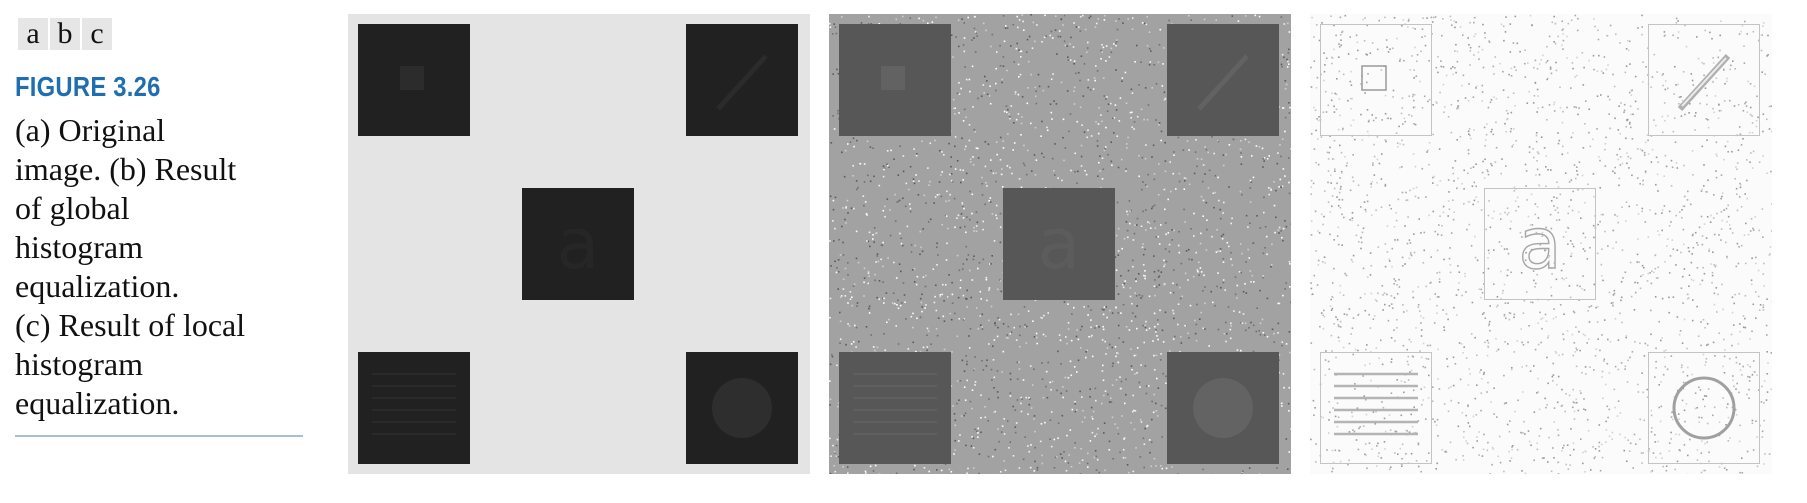 Image resolution: width=1807 pixels, height=503 pixels. I want to click on caption-line: (c) Result of local, so click(130, 325).